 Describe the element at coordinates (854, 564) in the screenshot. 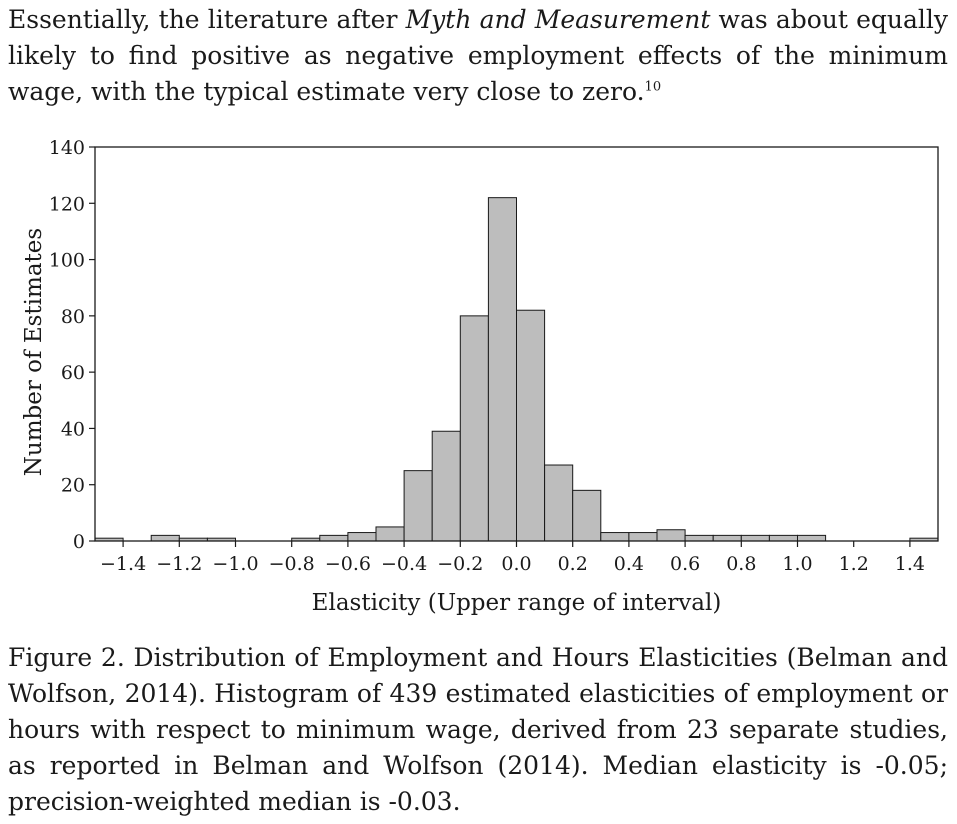

I see `x-tick-label: 1.2` at that location.